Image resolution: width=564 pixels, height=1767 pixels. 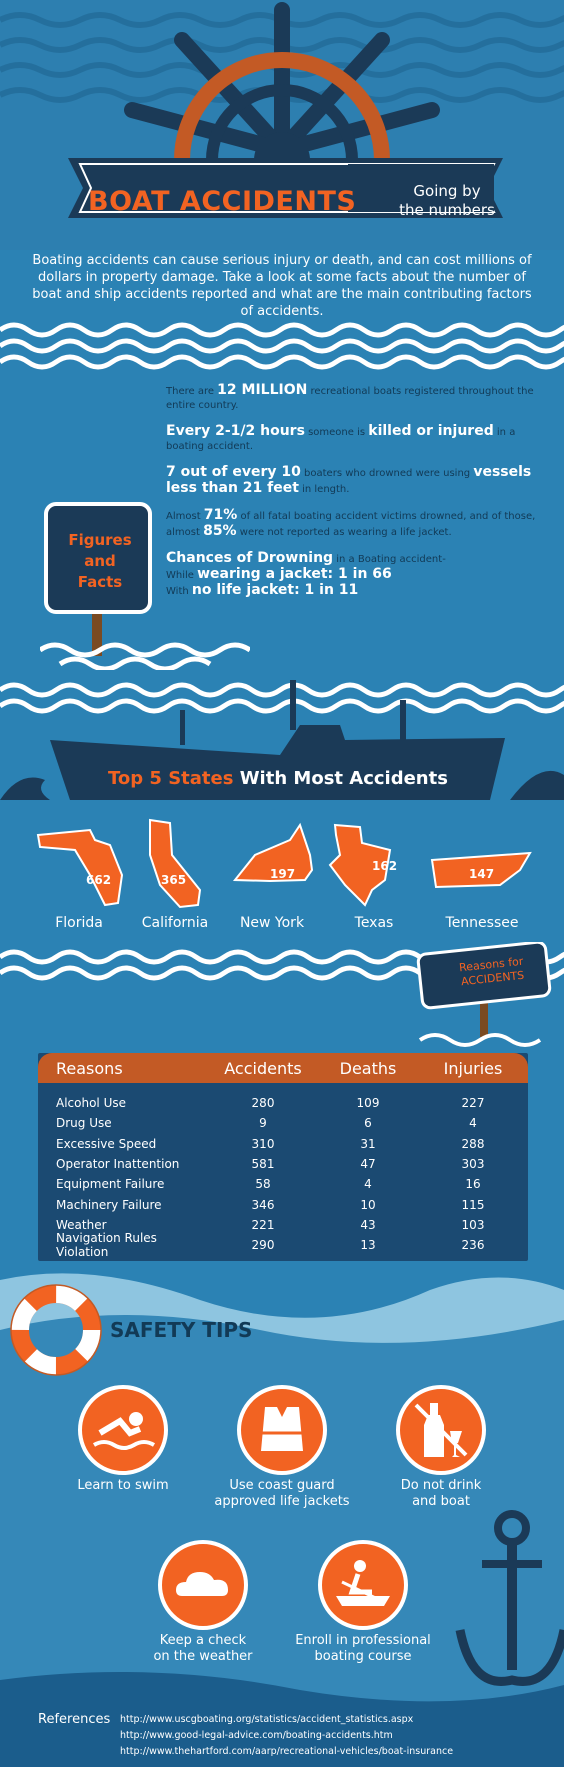 I want to click on table-cell: 13, so click(x=368, y=1245).